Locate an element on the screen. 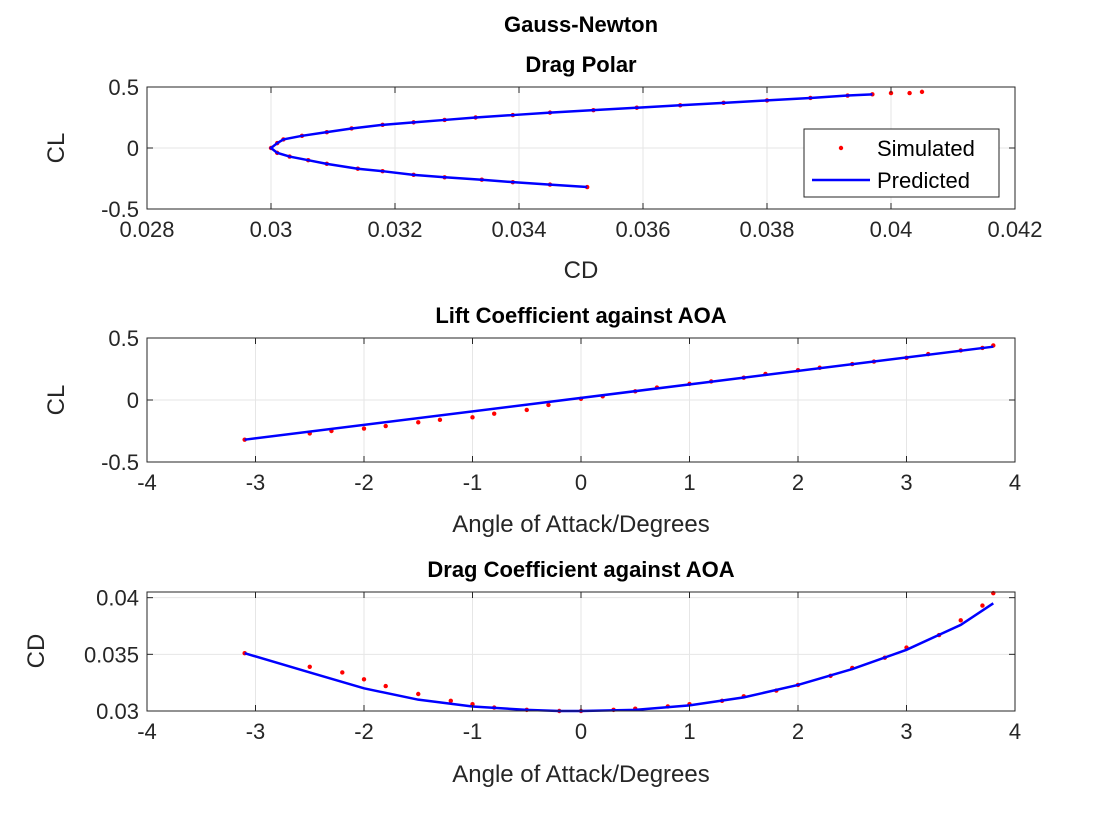 The height and width of the screenshot is (840, 1120). y-tick-label: 0.035 is located at coordinates (111, 654).